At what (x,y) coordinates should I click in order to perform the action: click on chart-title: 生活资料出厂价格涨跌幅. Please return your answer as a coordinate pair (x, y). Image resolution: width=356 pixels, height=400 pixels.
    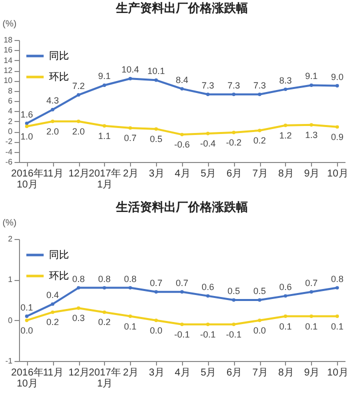
    Looking at the image, I should click on (181, 207).